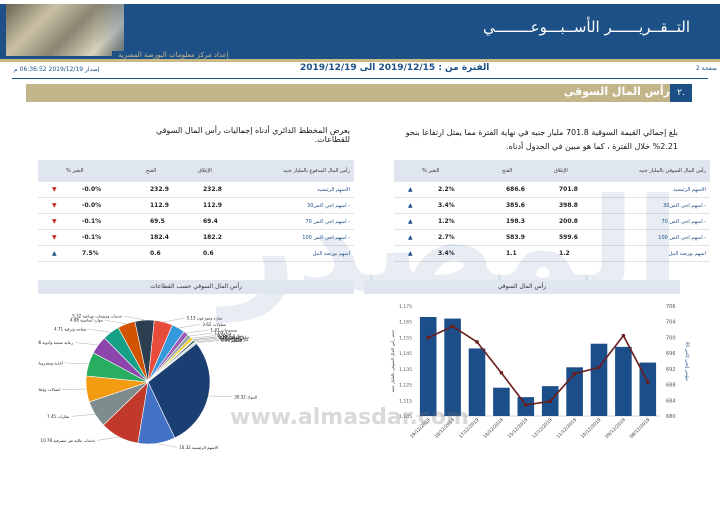 The width and height of the screenshot is (720, 509). I want to click on y-tick-label: 1,115, so click(405, 401).